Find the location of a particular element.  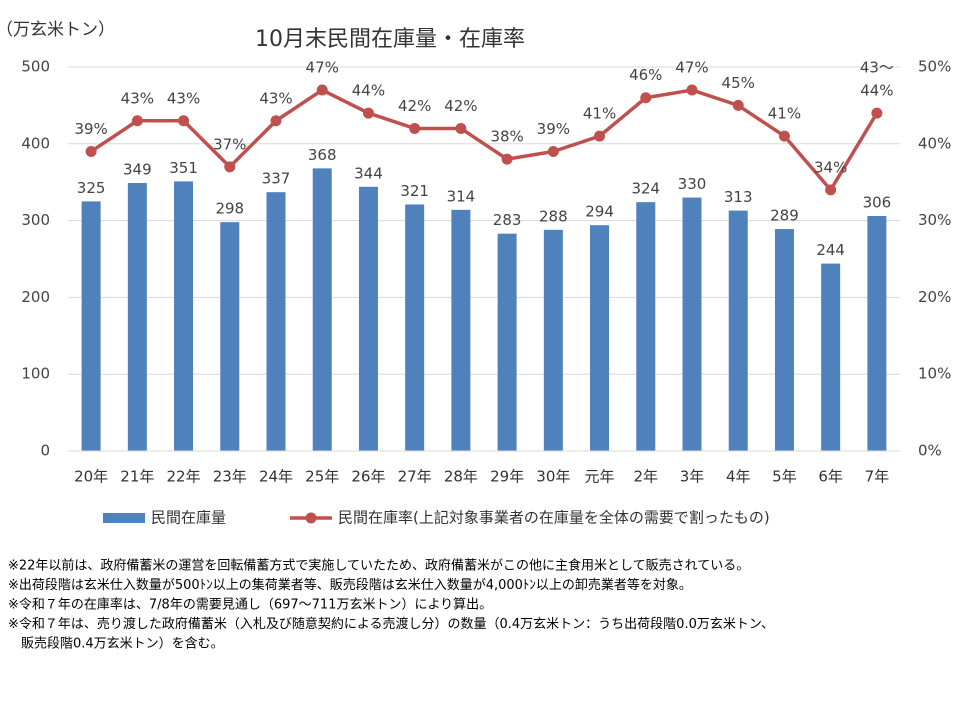

x-tick-label: 元年 is located at coordinates (600, 477).